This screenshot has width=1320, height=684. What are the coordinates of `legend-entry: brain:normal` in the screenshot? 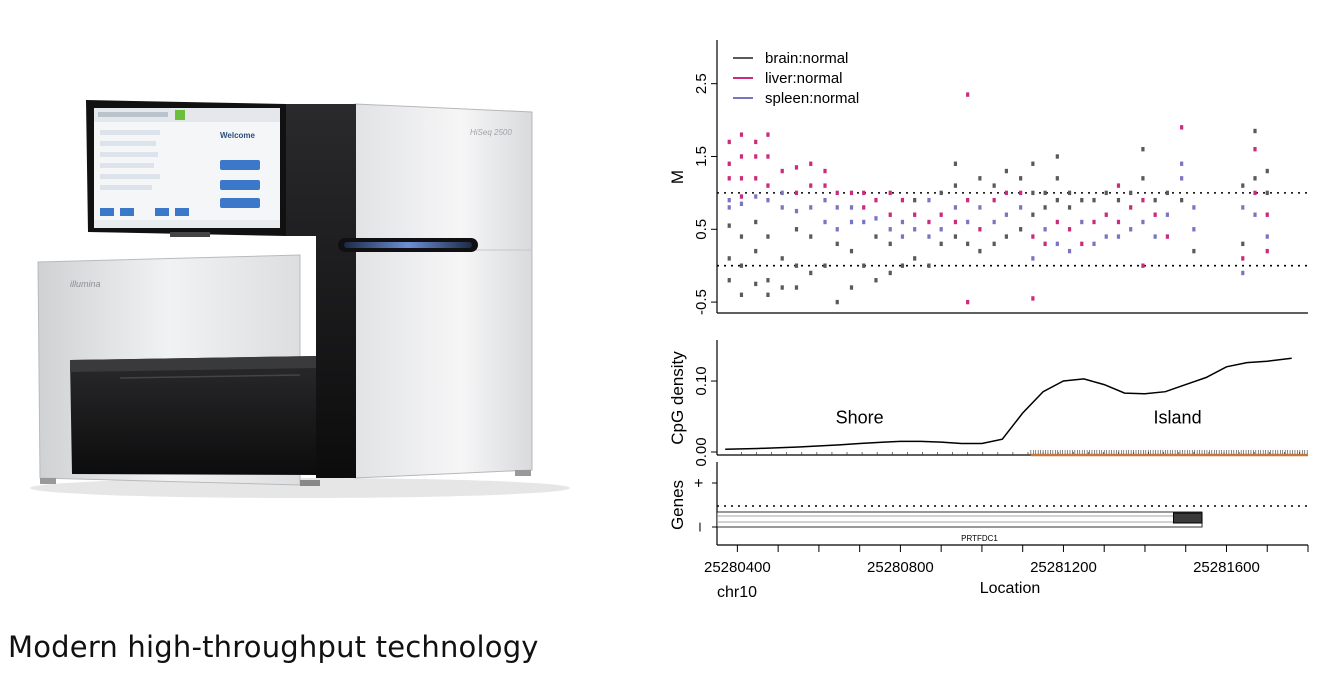 It's located at (806, 58).